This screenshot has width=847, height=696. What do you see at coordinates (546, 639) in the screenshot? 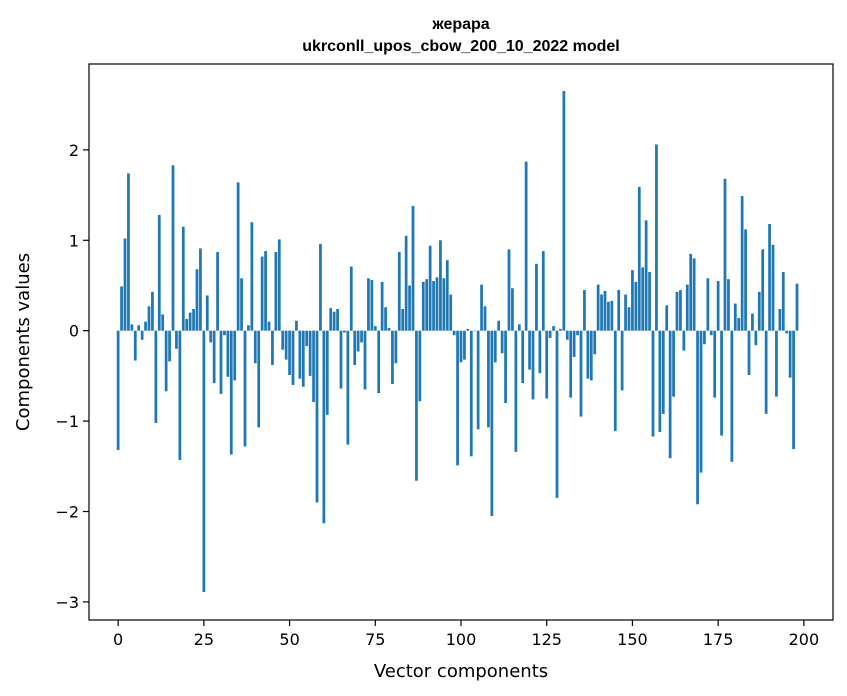
I see `x-tick-label-125: 125` at bounding box center [546, 639].